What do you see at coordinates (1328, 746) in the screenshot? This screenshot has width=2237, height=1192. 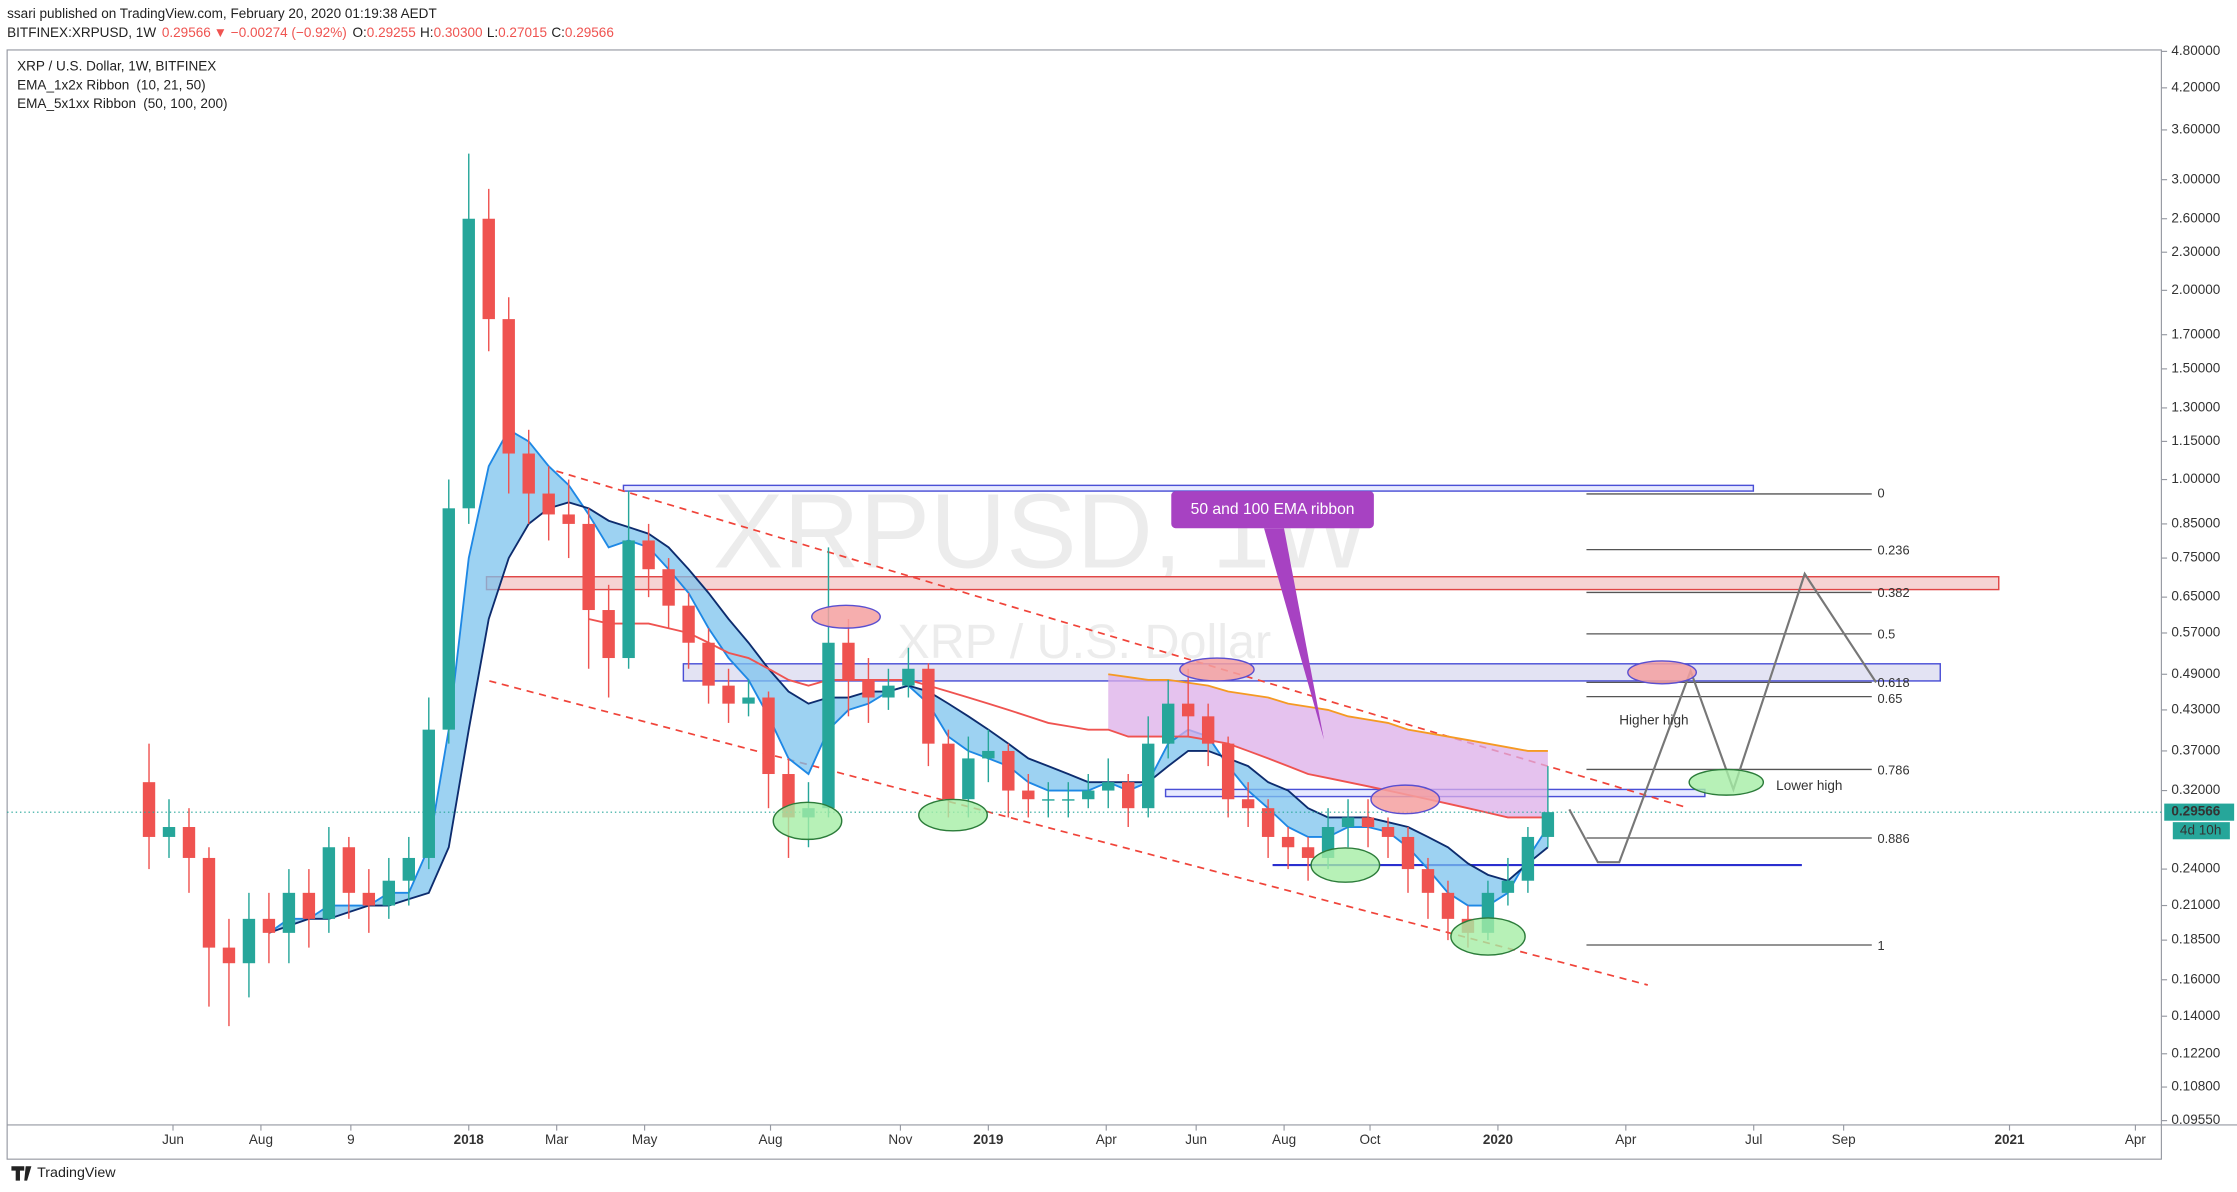 I see `ribbon-fill` at bounding box center [1328, 746].